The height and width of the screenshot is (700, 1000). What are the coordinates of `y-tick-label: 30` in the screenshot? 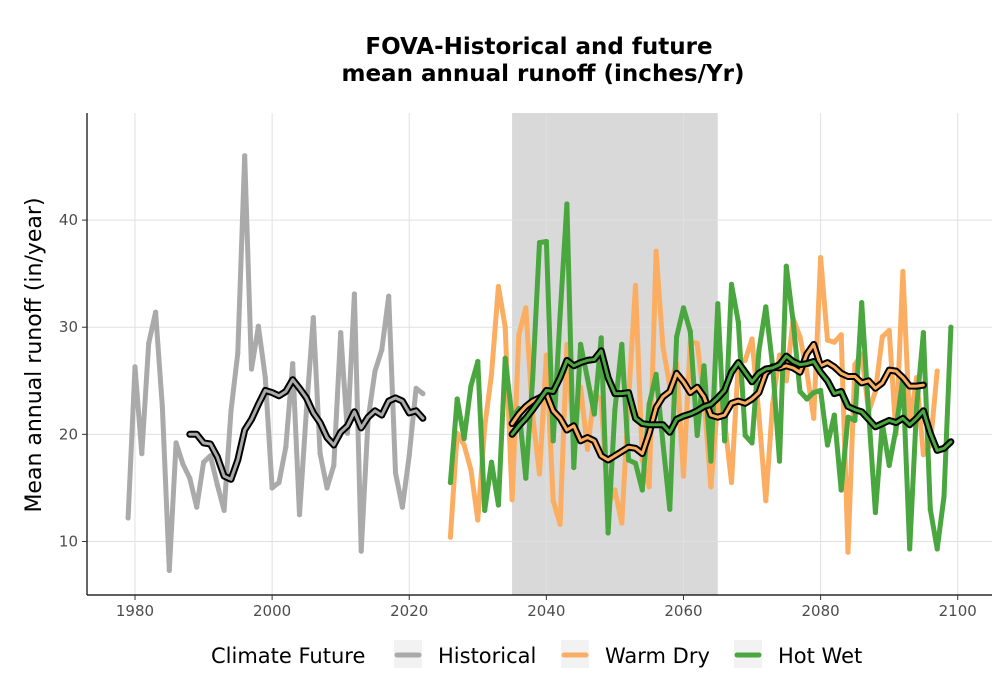 It's located at (68, 327).